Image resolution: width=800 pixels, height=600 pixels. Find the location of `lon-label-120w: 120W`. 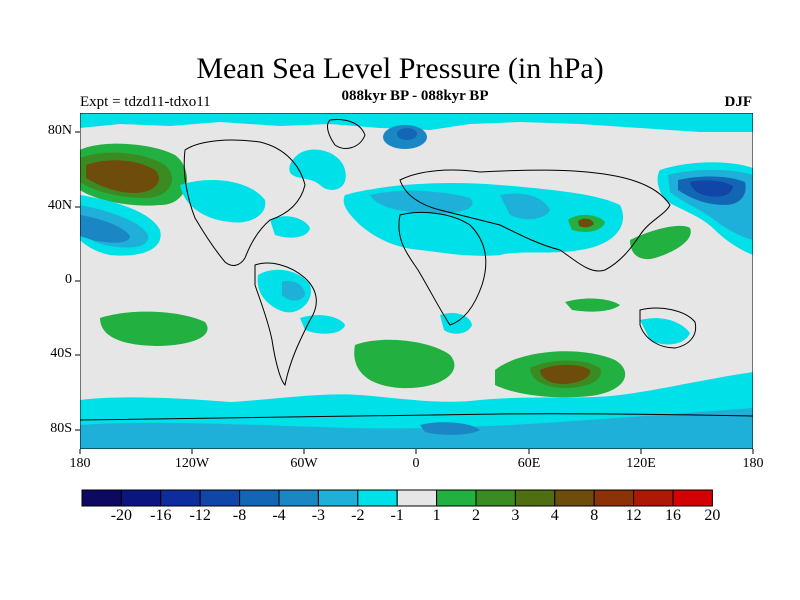

lon-label-120w: 120W is located at coordinates (192, 463).